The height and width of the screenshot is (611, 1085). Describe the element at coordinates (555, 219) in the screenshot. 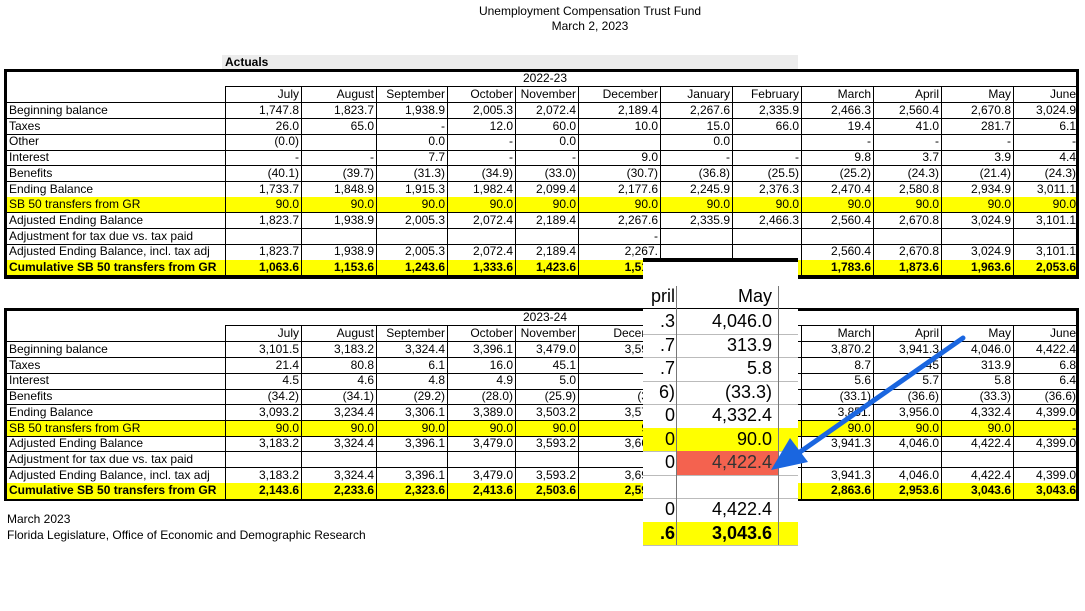

I see `table-cell: 2,189.4` at that location.